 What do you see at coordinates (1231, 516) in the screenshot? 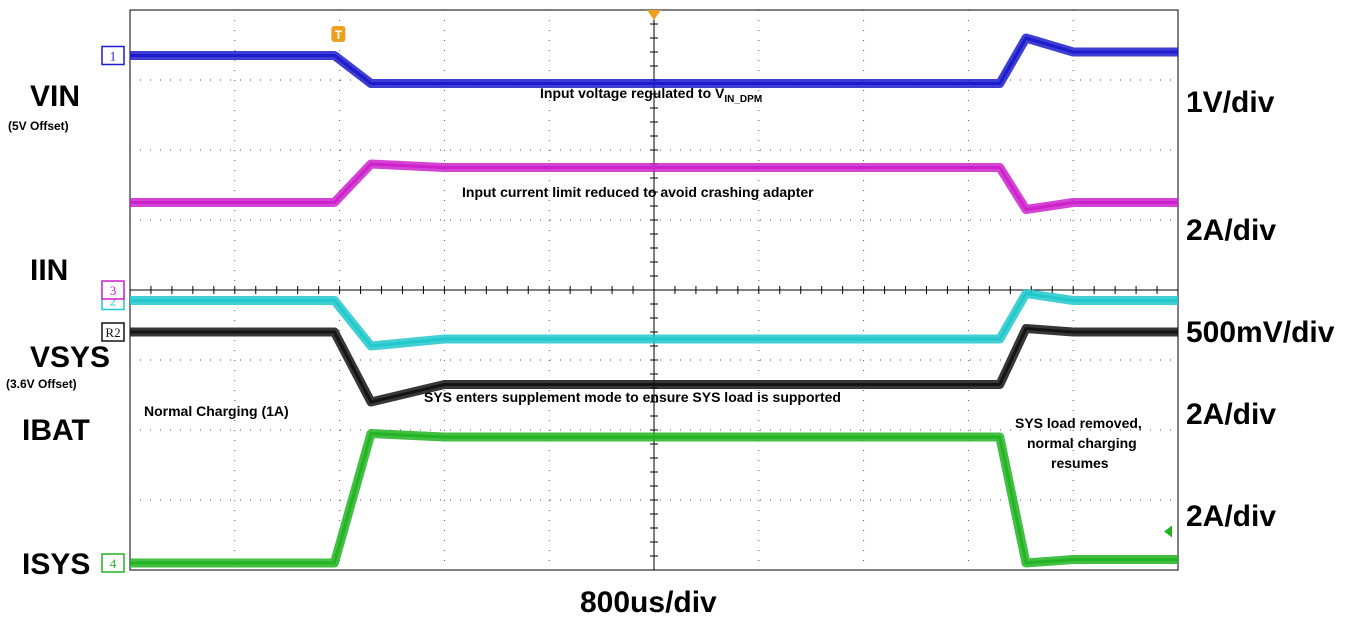
I see `scale-isys: 2A/div` at bounding box center [1231, 516].